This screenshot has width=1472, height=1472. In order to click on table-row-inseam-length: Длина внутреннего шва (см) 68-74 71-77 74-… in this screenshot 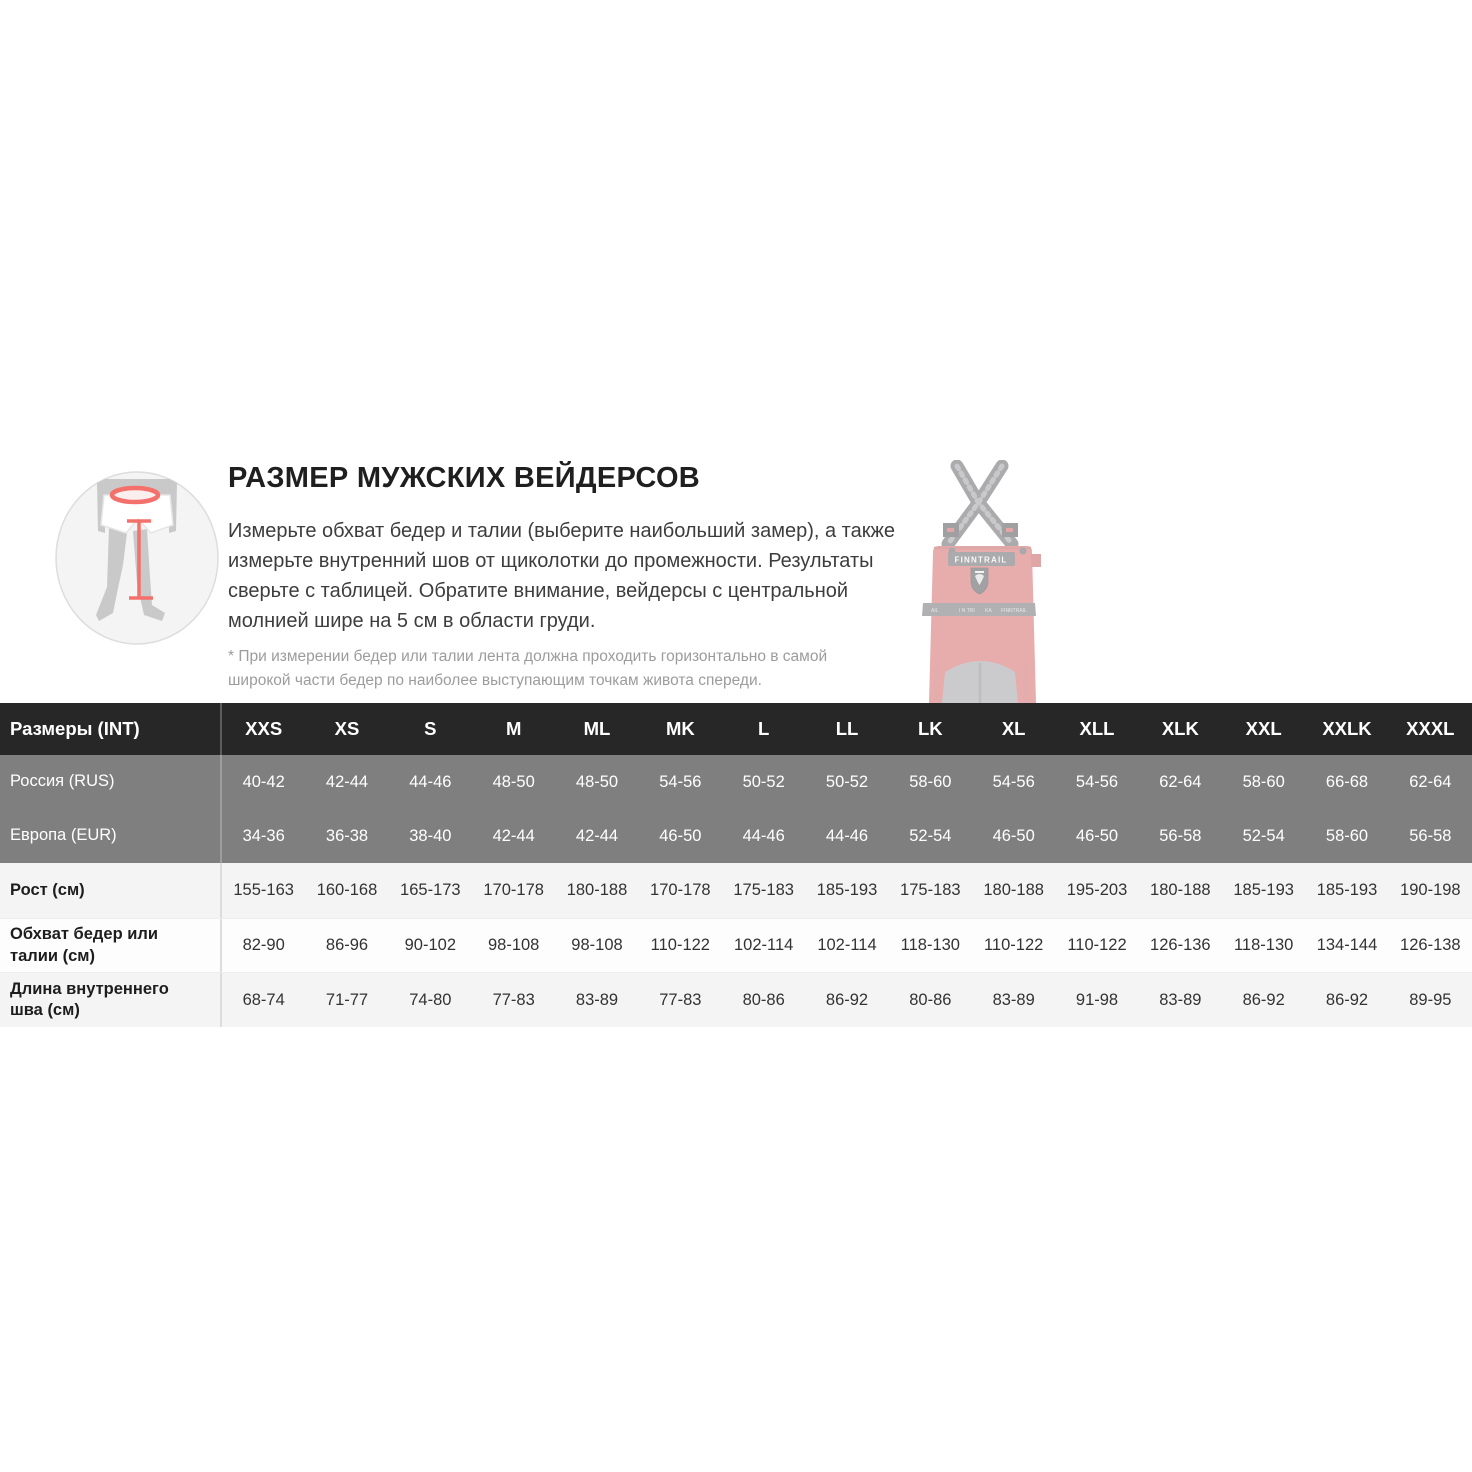, I will do `click(736, 1000)`.